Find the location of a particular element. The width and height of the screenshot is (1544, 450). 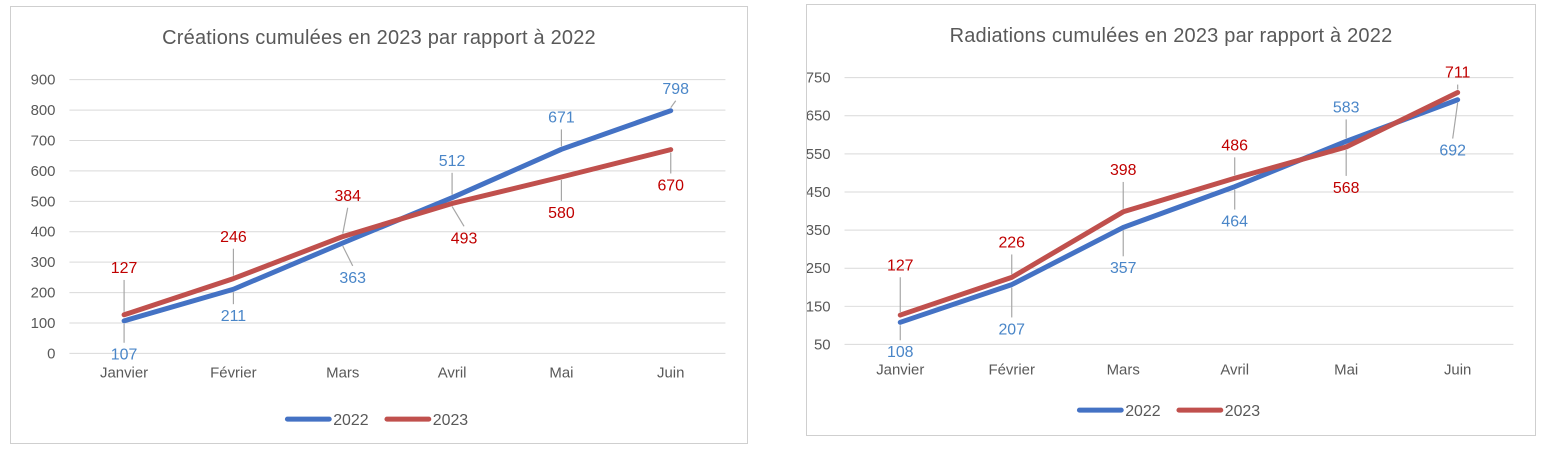

data-label-2022: 464 is located at coordinates (1234, 221).